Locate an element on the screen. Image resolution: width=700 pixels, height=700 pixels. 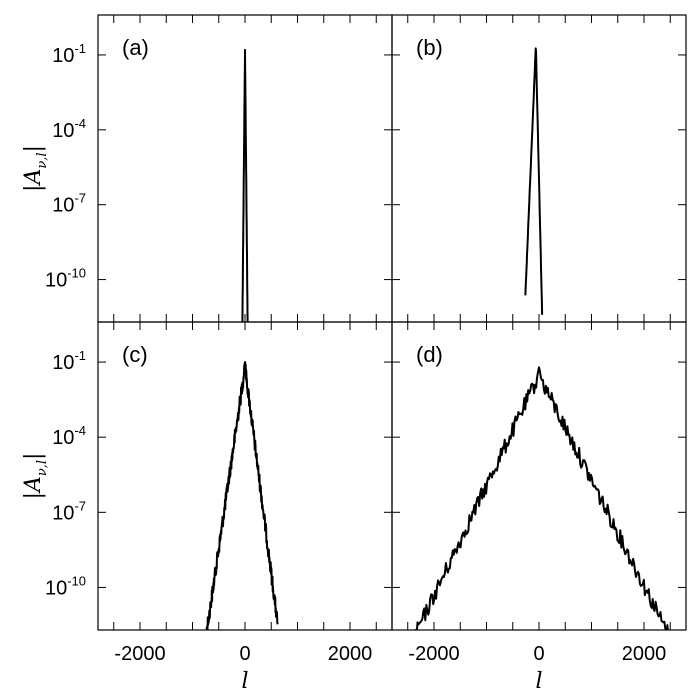
panel-label: (b) is located at coordinates (429, 47).